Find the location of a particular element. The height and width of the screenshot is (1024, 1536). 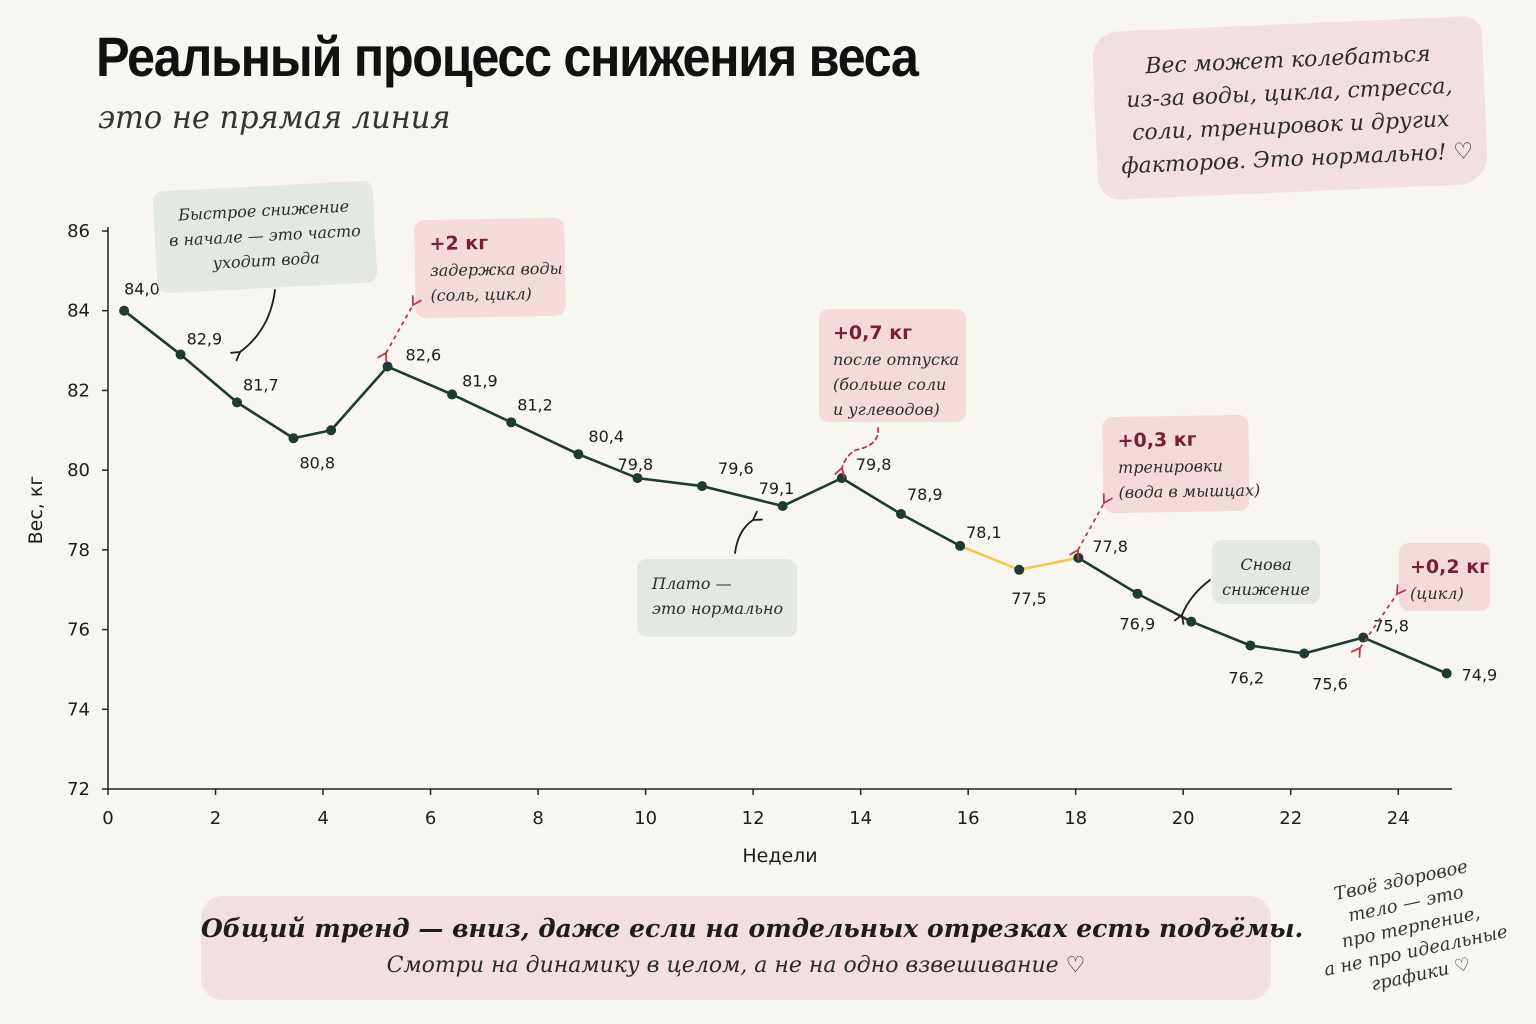

point-label: 81,7 is located at coordinates (261, 384).